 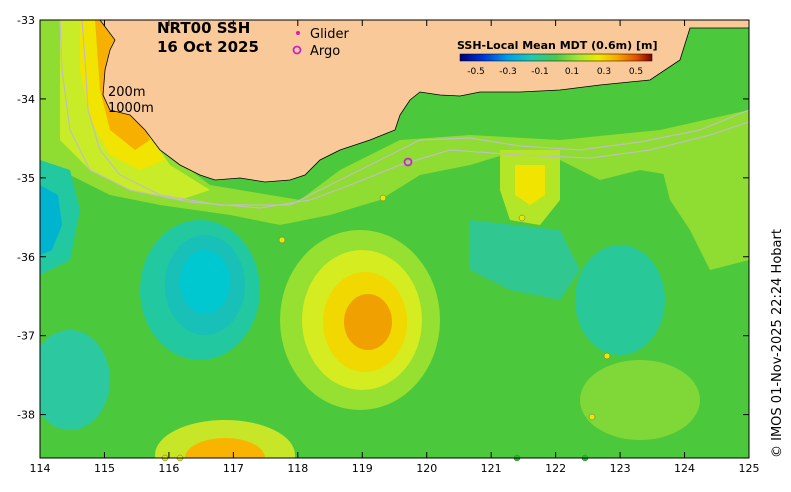 I want to click on map-title-date: 16 Oct 2025, so click(x=208, y=47).